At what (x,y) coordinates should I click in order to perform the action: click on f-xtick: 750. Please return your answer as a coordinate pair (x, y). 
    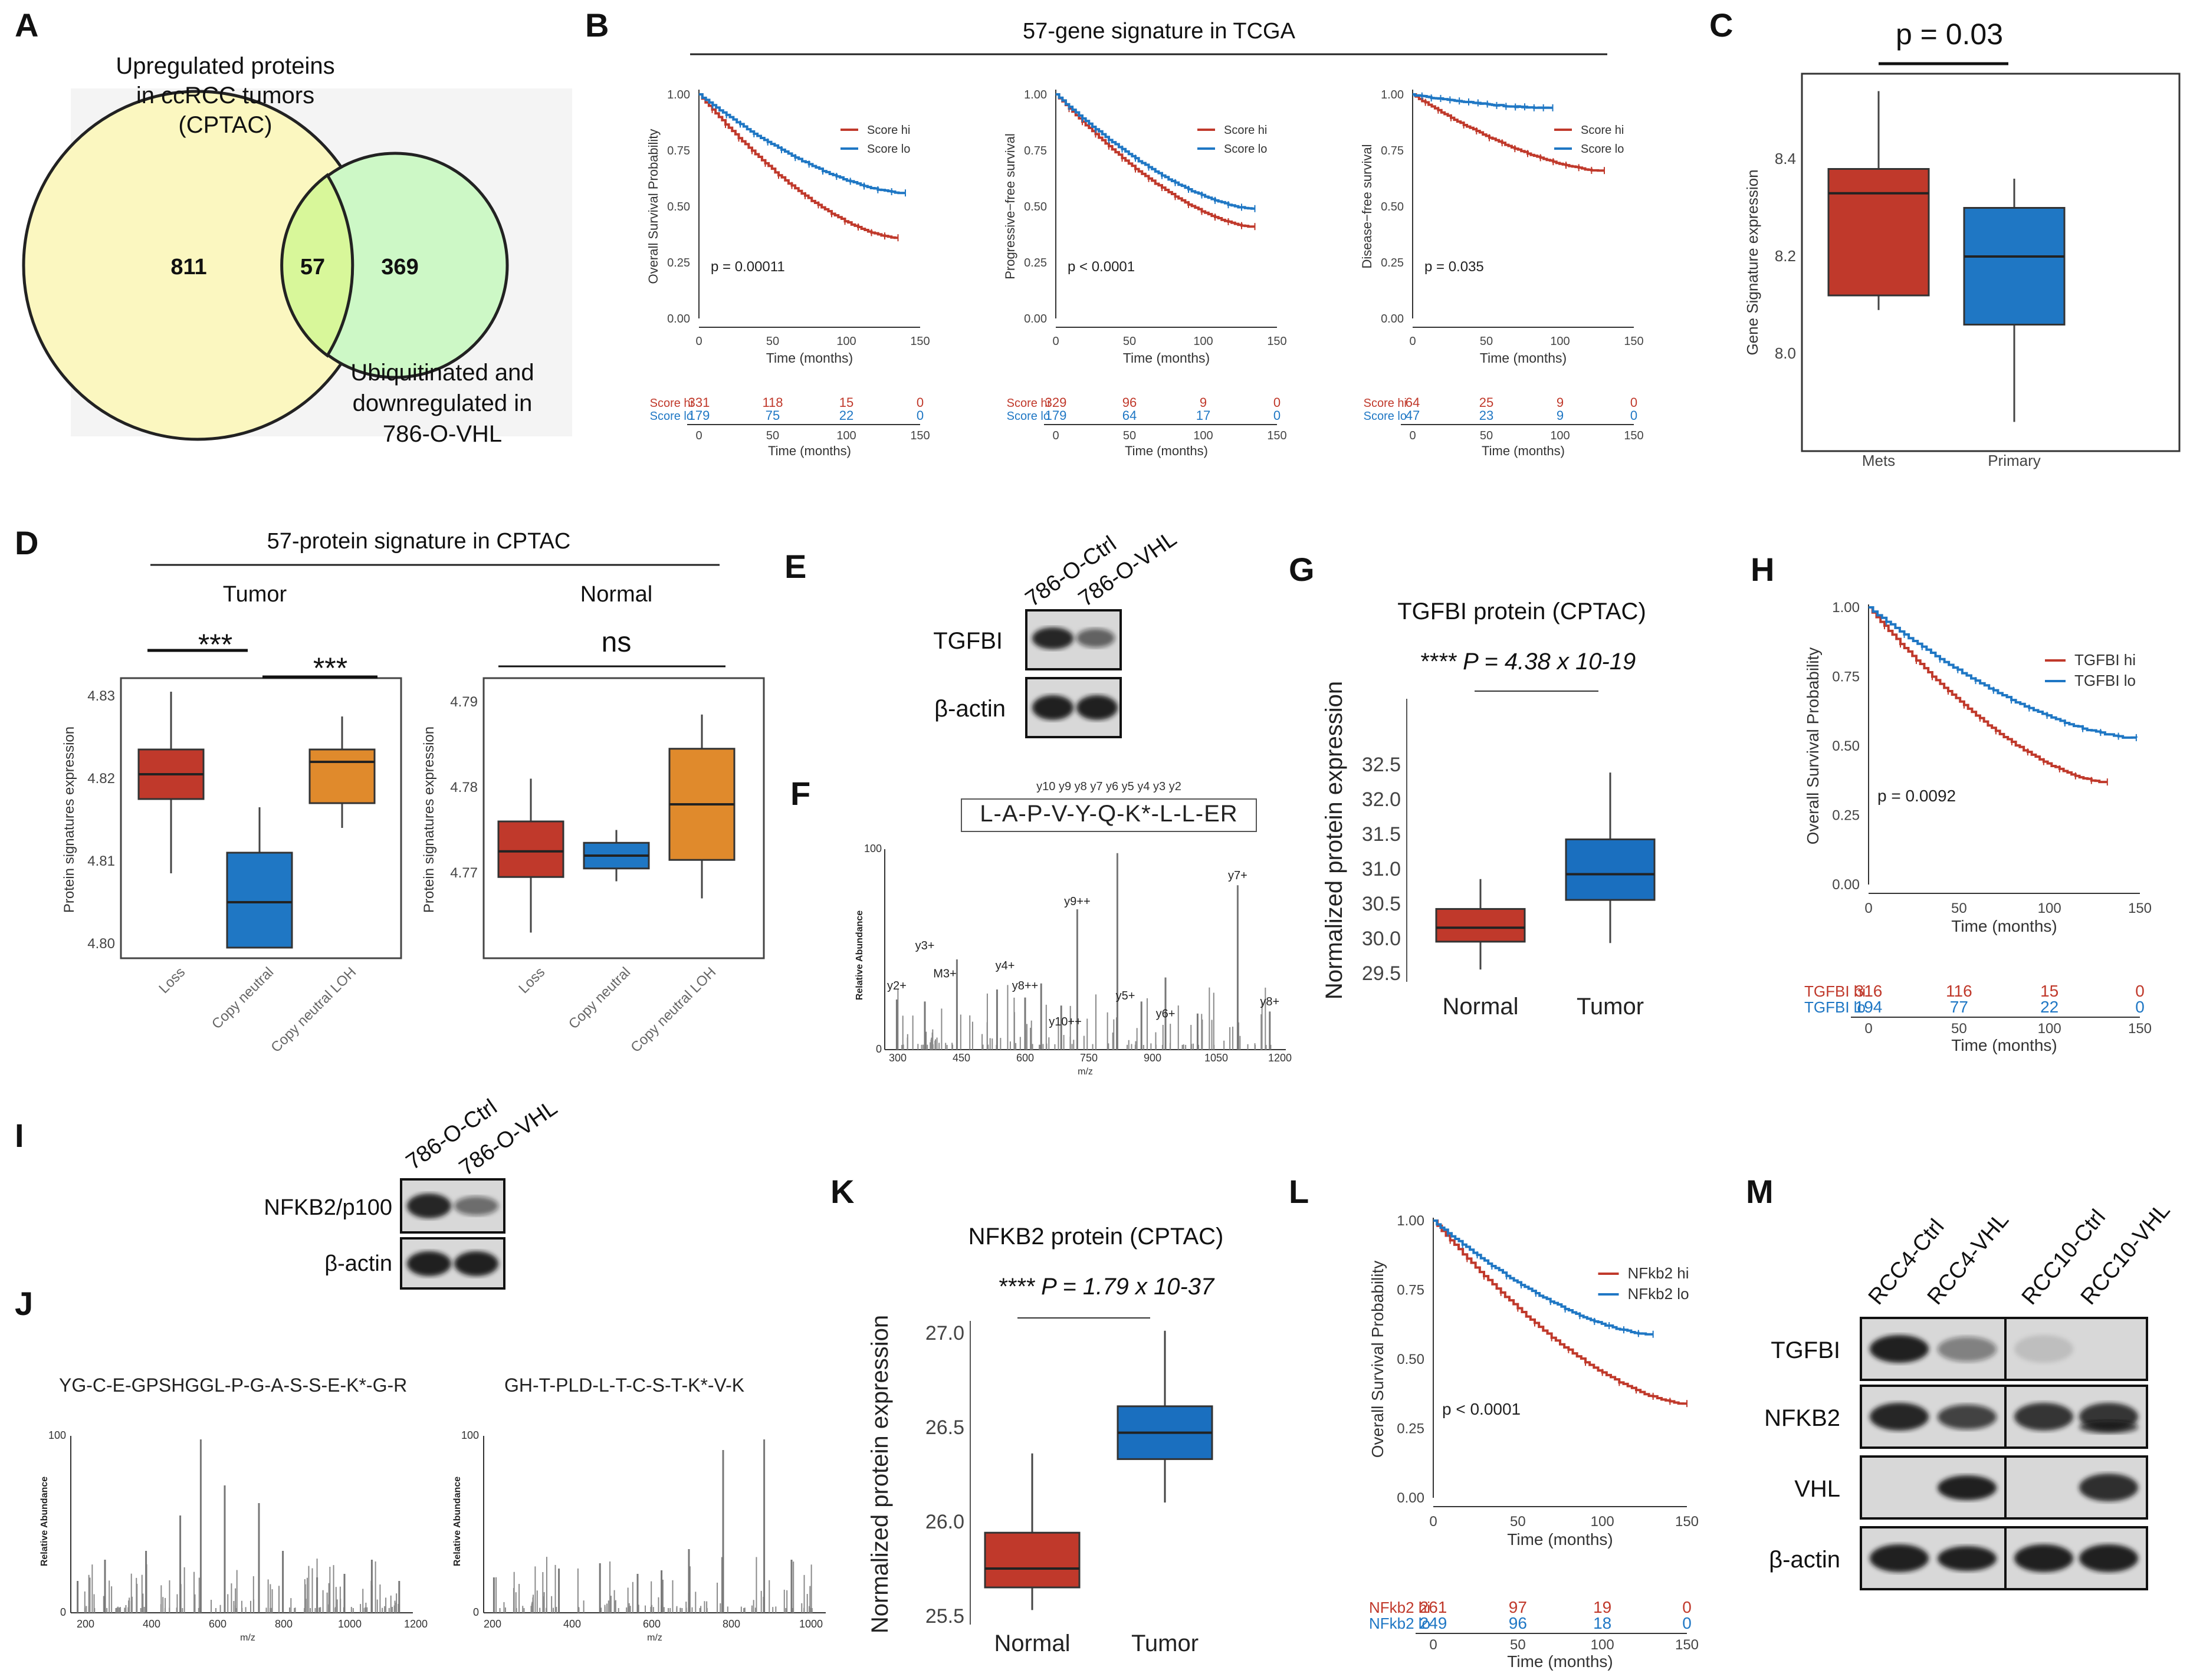
    Looking at the image, I should click on (1089, 1058).